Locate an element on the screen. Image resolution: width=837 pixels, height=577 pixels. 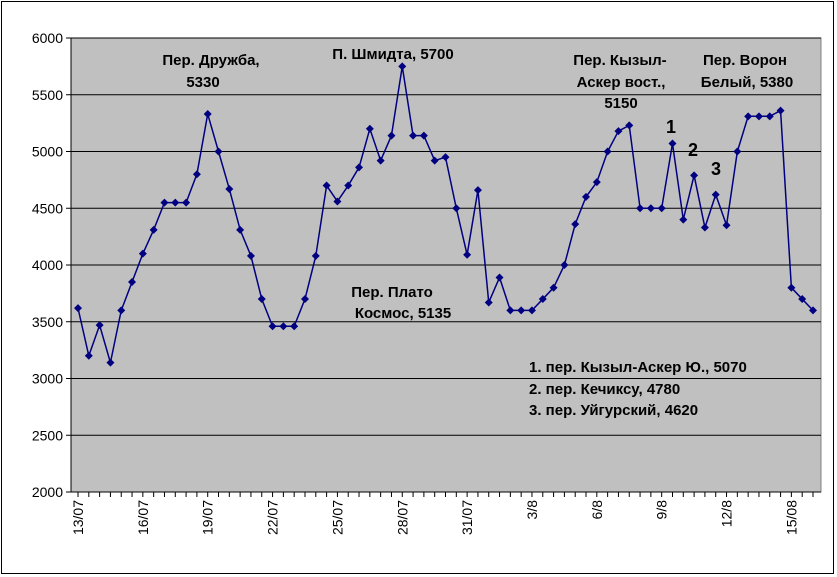
annotation-plato-kosmos-line2: Космос, 5135 is located at coordinates (403, 313).